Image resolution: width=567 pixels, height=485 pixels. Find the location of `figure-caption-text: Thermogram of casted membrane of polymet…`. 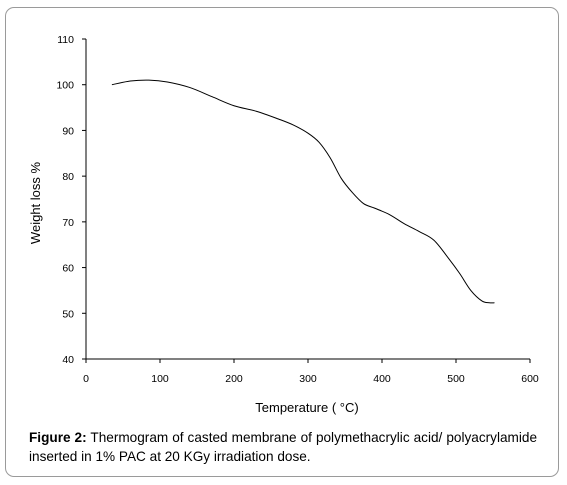

figure-caption-text: Thermogram of casted membrane of polymet… is located at coordinates (283, 447).